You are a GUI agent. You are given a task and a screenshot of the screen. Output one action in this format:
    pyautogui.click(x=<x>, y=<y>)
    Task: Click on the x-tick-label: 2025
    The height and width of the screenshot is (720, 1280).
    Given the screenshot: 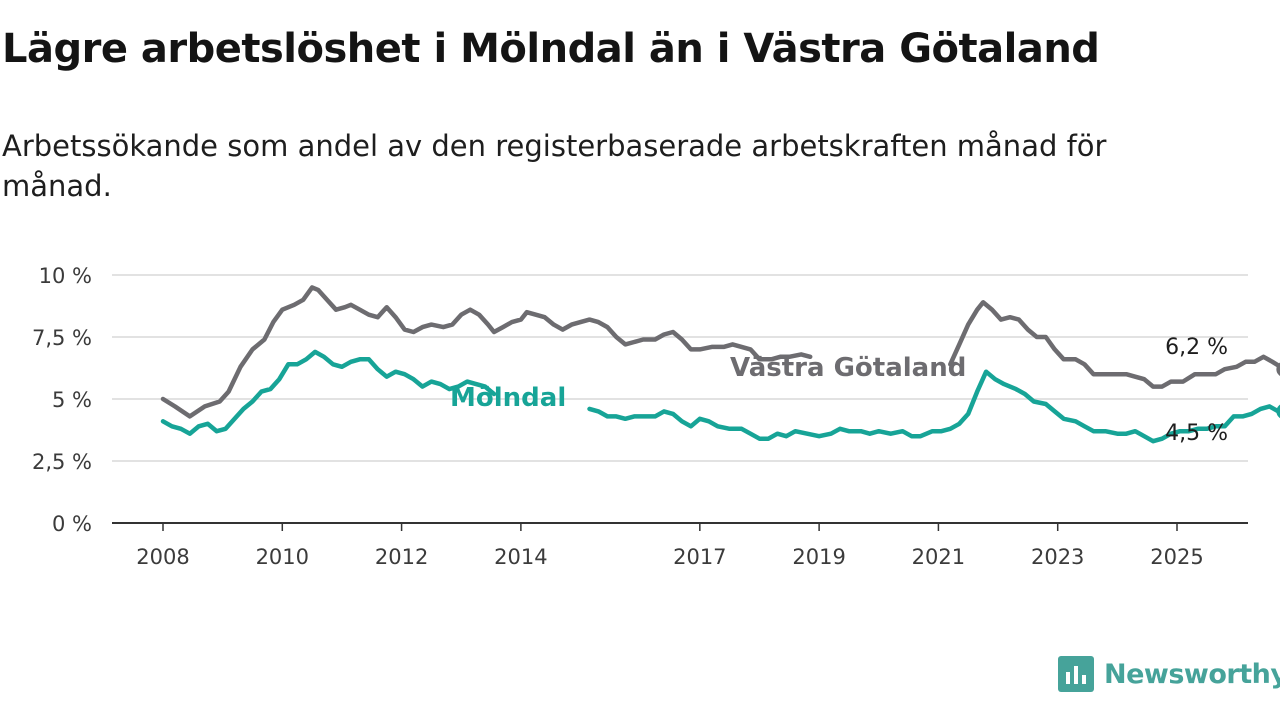 What is the action you would take?
    pyautogui.click(x=1176, y=557)
    